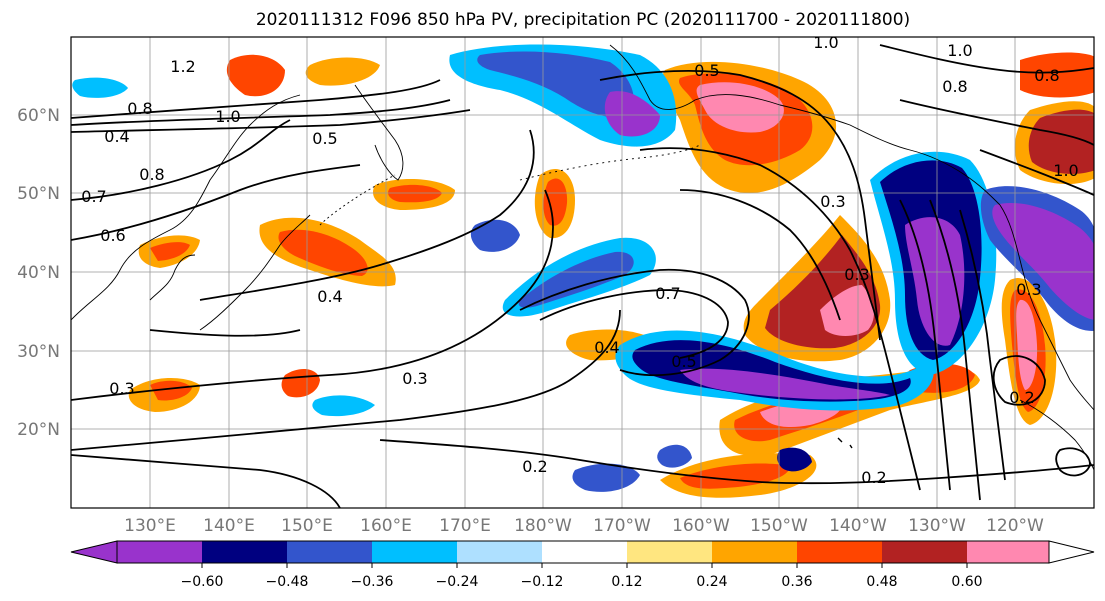  Describe the element at coordinates (543, 526) in the screenshot. I see `lon-label: 180°W` at that location.